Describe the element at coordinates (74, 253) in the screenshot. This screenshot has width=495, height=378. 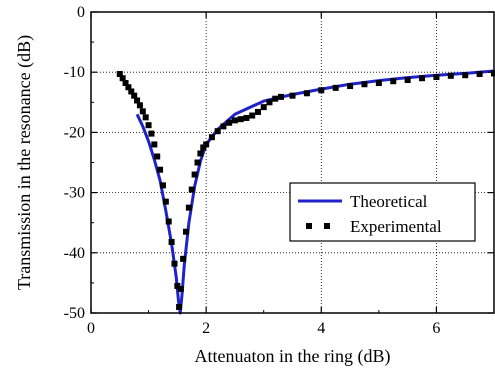
I see `y-tick-label: -40` at that location.